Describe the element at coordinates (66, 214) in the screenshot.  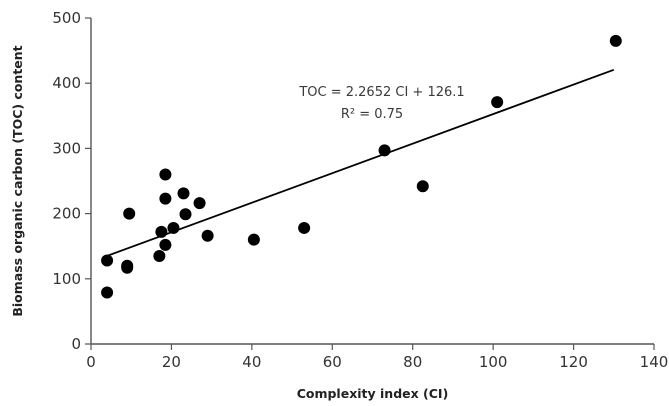
I see `y-tick-label: 200` at that location.